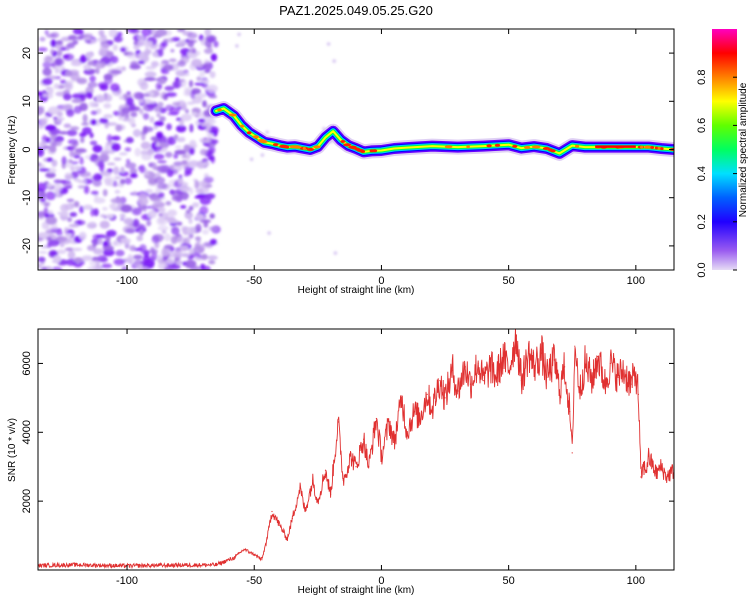  I want to click on snr-xtick-label: 100, so click(636, 581).